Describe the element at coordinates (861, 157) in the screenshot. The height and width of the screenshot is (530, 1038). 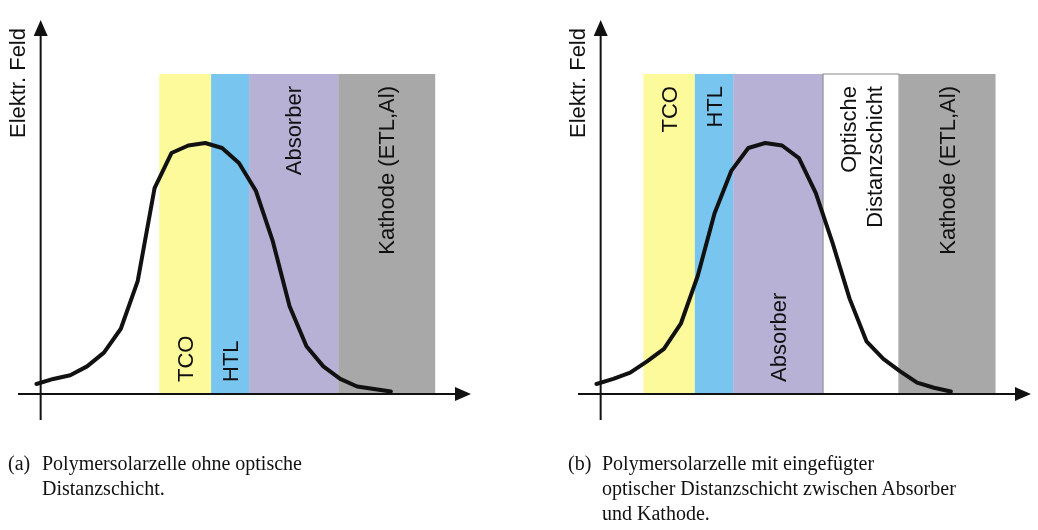
I see `annotation: Optische Distanzschicht` at that location.